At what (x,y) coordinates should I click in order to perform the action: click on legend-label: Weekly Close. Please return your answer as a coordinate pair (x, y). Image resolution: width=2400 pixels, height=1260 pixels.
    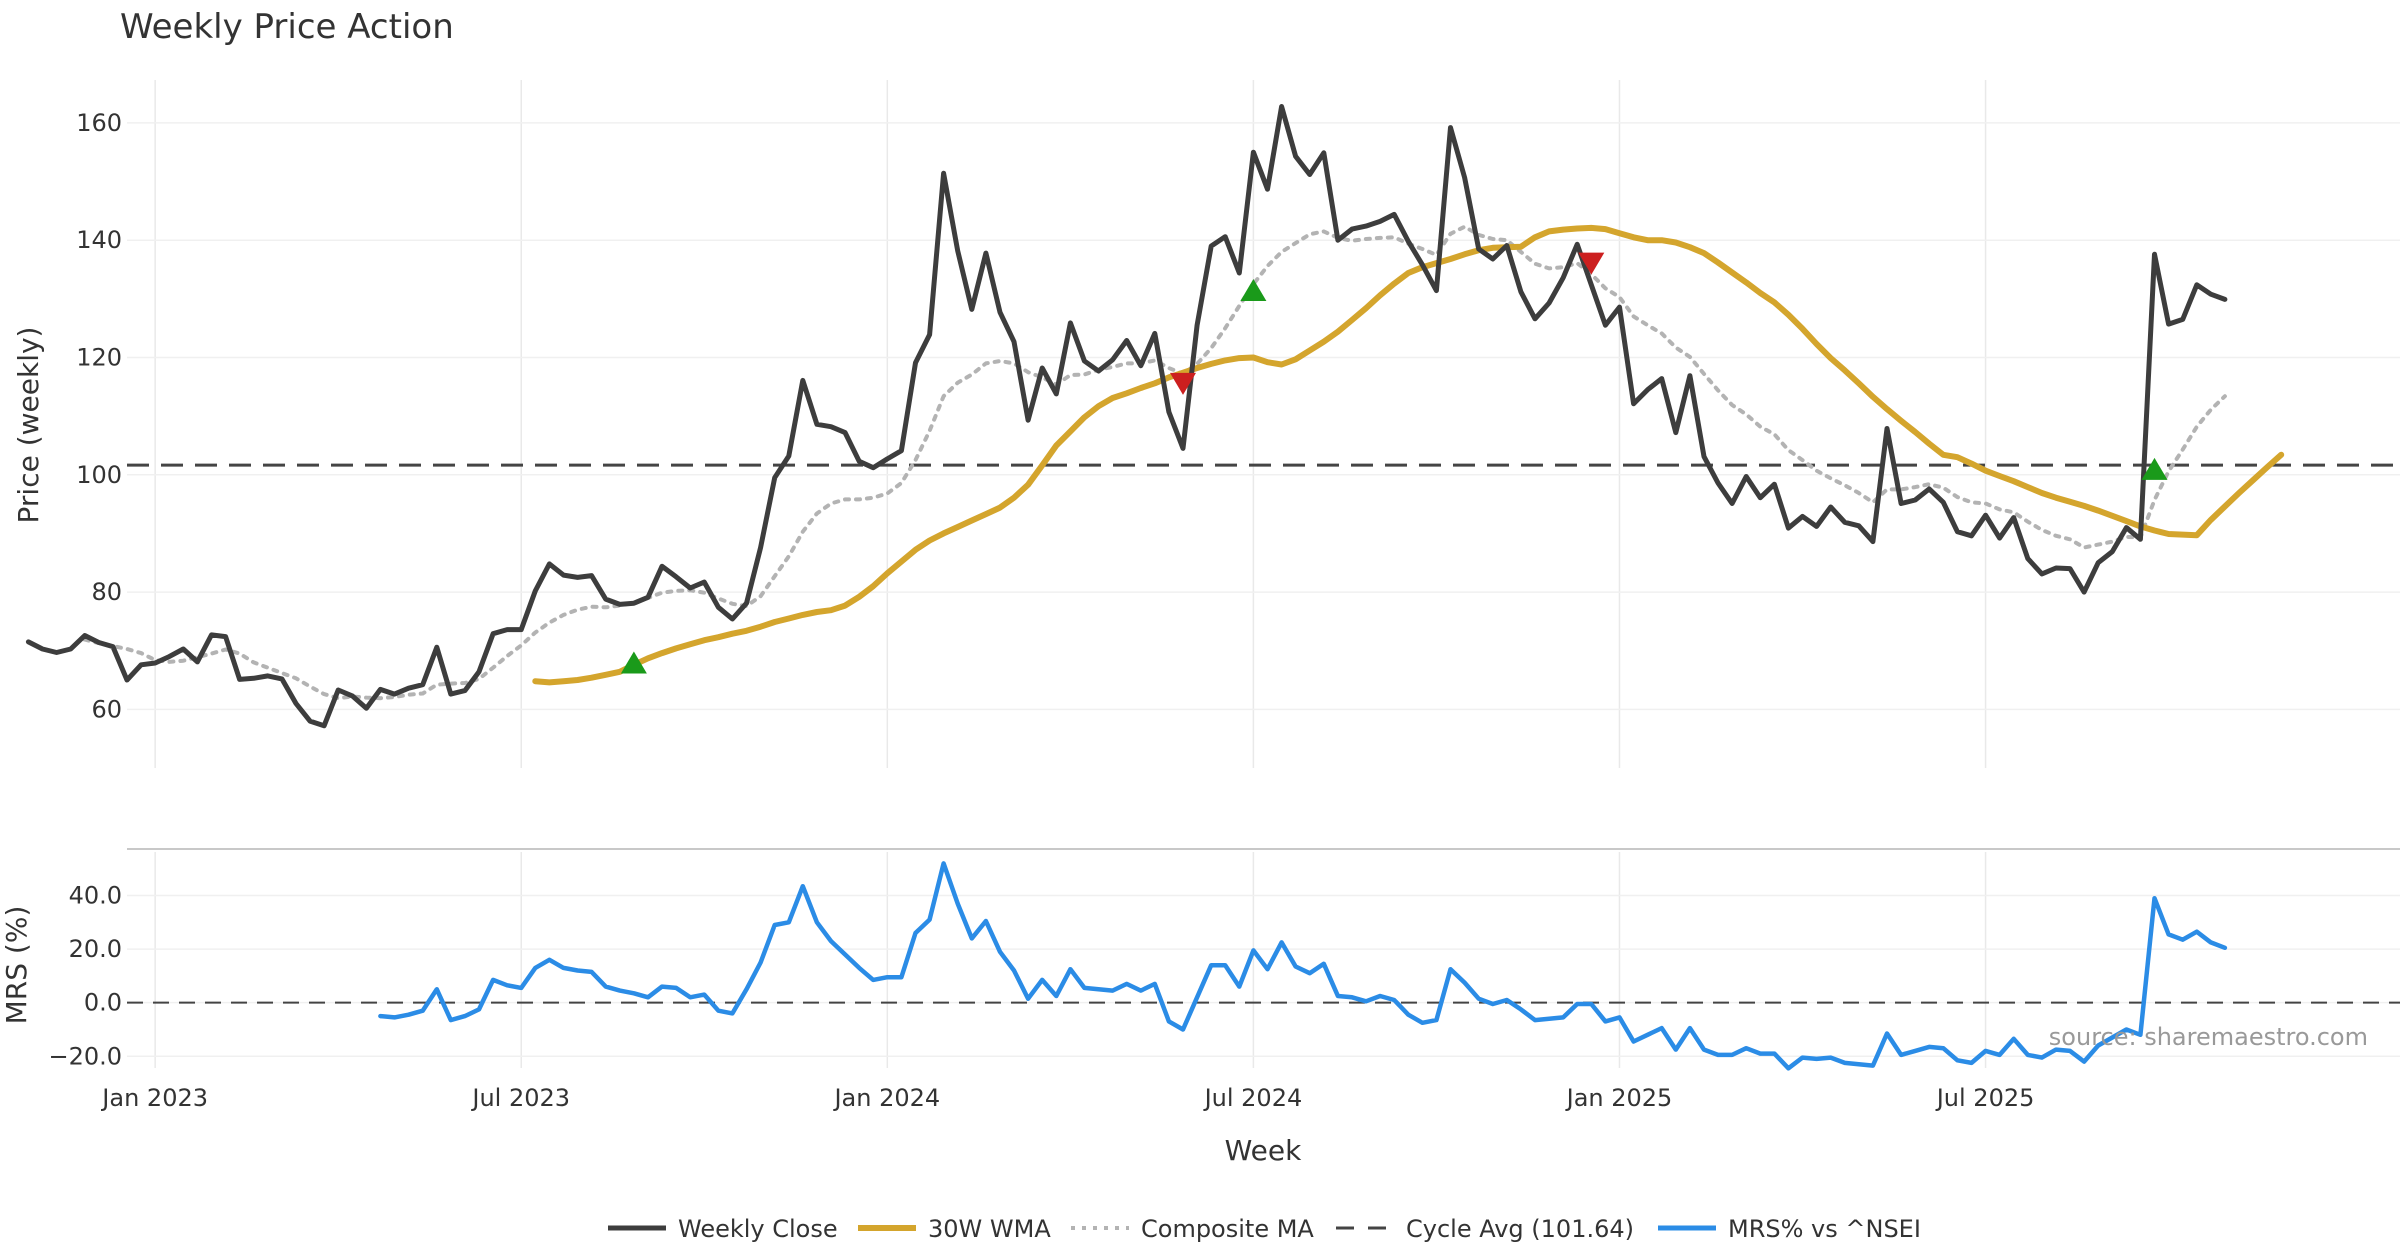
    Looking at the image, I should click on (758, 1229).